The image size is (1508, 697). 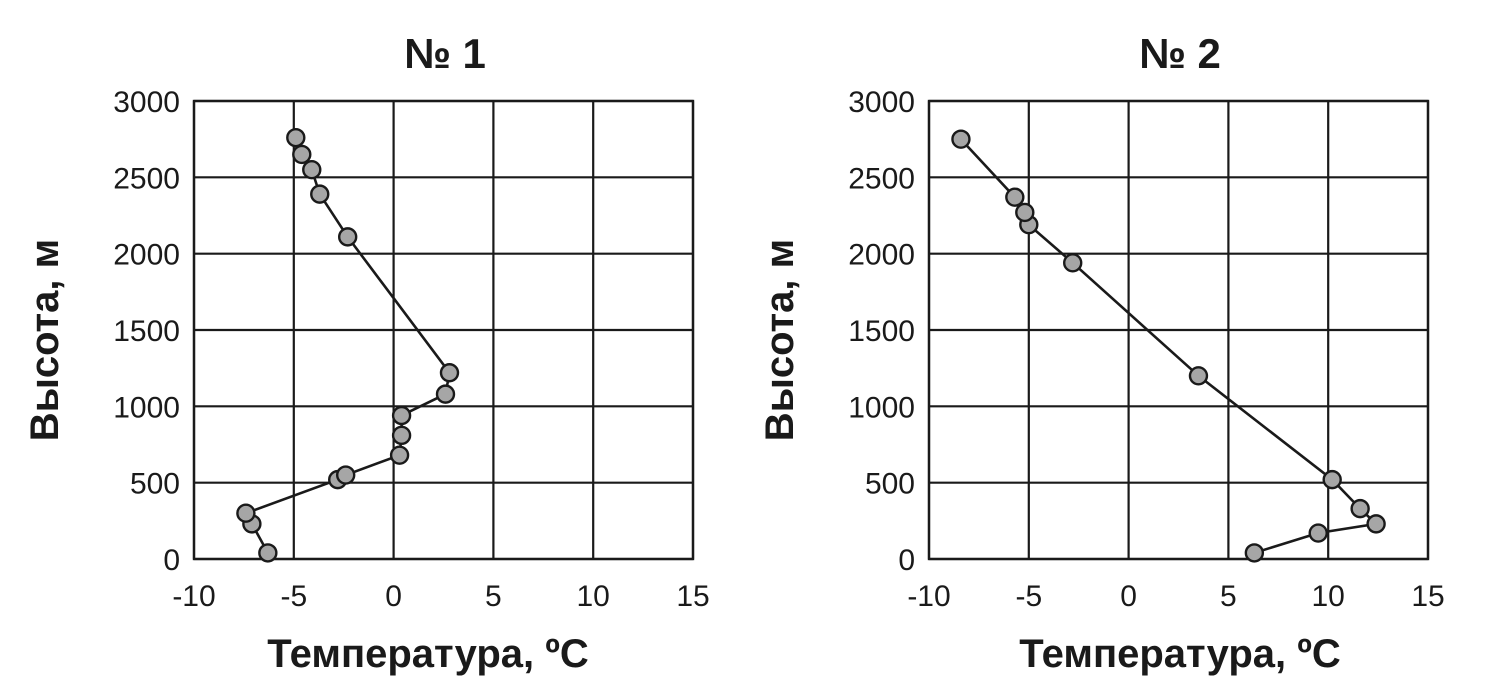 I want to click on chart-1-y-tick-label: 2000, so click(x=146, y=255).